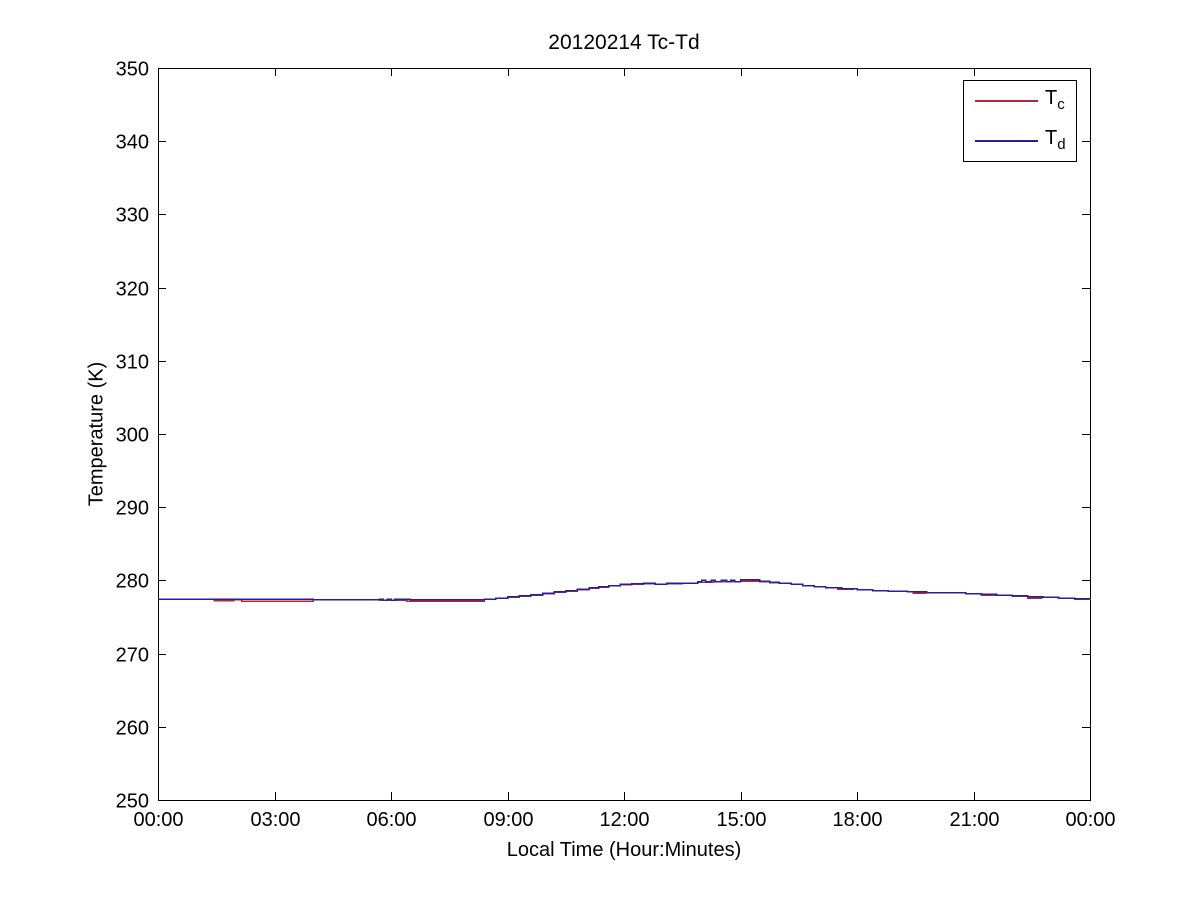 The image size is (1201, 901). I want to click on legend-label-td: Td, so click(1055, 141).